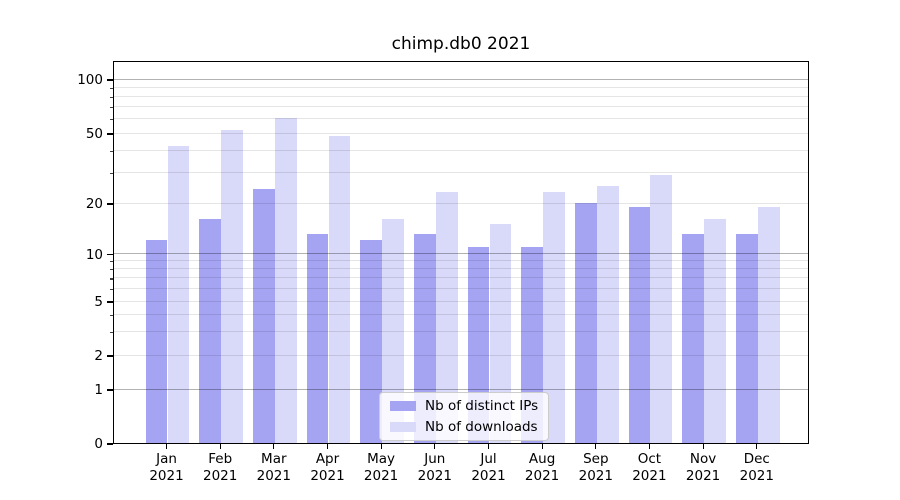 Image resolution: width=900 pixels, height=500 pixels. I want to click on x-tick-label: Nov 2021, so click(703, 467).